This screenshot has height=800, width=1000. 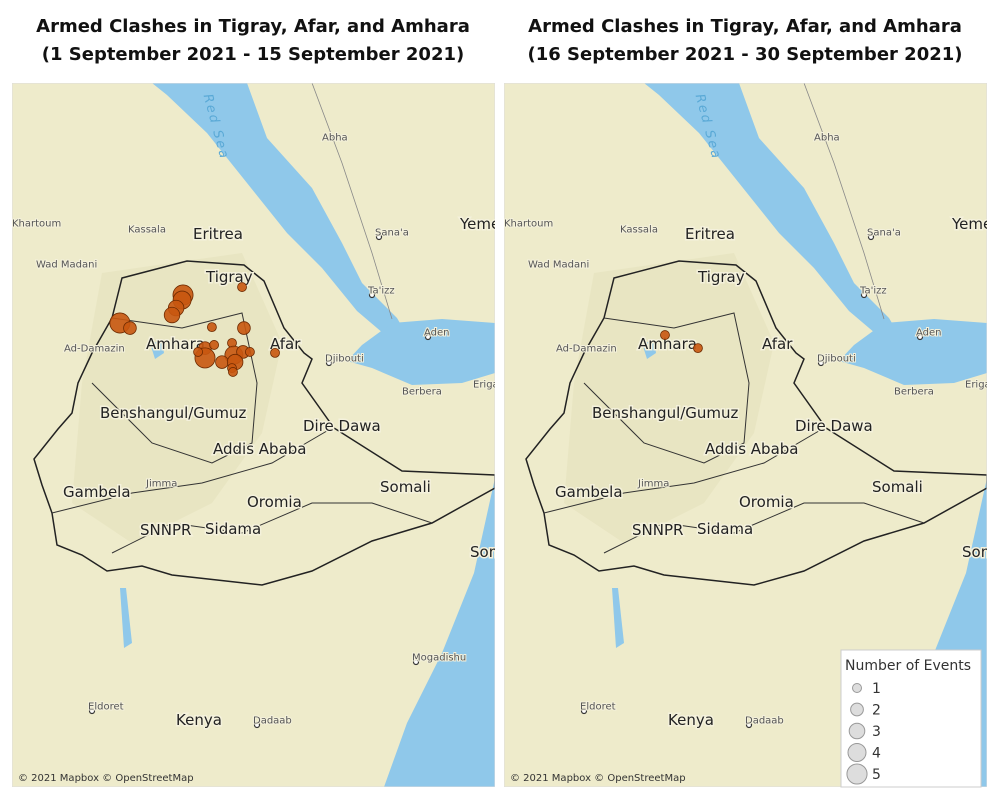 What do you see at coordinates (876, 732) in the screenshot?
I see `legend-label: 3` at bounding box center [876, 732].